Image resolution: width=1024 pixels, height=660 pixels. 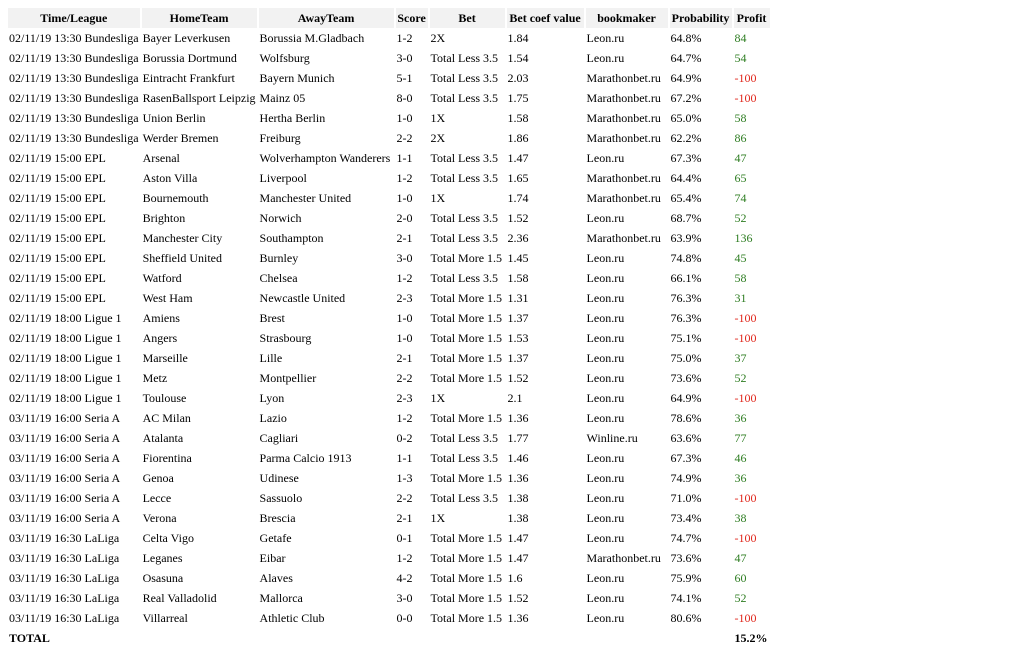 I want to click on col-header-home-team: HomeTeam, so click(x=199, y=18).